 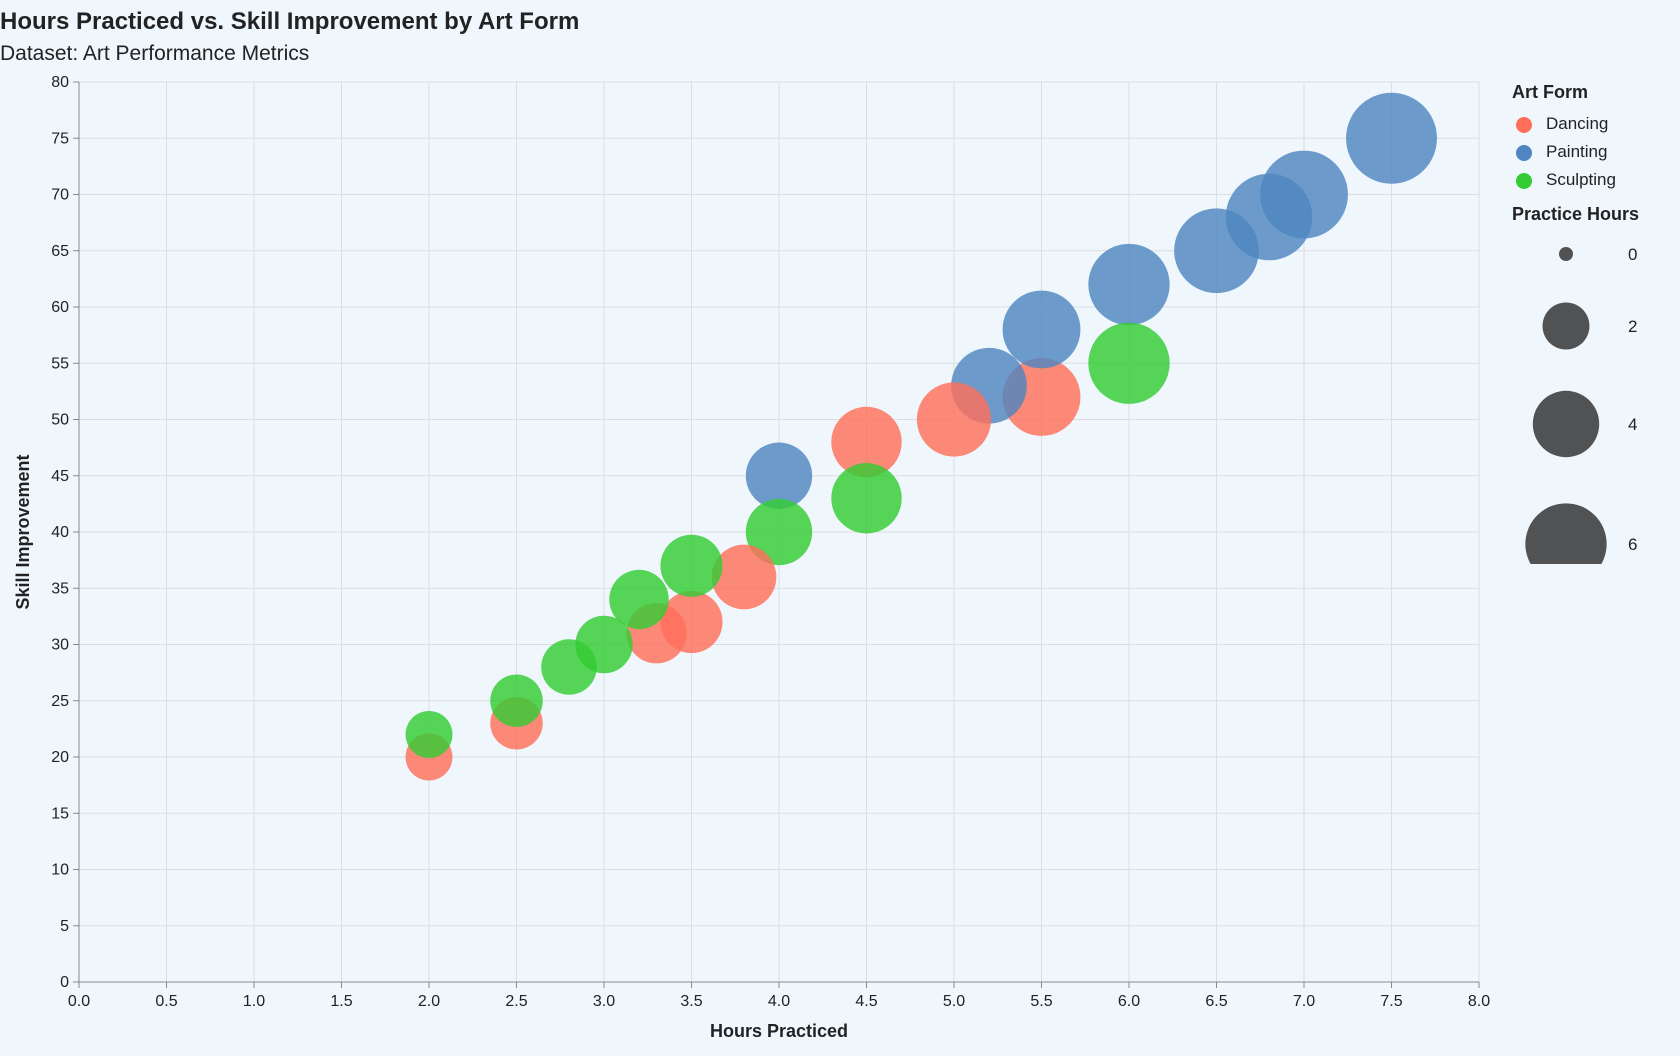 I want to click on x-tick-label: 7.5, so click(x=1391, y=1001).